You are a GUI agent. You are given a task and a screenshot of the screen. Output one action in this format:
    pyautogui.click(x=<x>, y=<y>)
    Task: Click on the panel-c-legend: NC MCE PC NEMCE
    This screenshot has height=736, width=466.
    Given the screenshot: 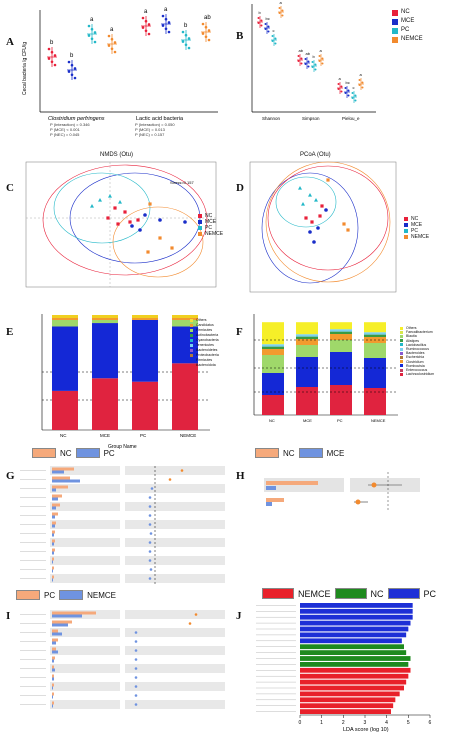 What is the action you would take?
    pyautogui.click(x=210, y=225)
    